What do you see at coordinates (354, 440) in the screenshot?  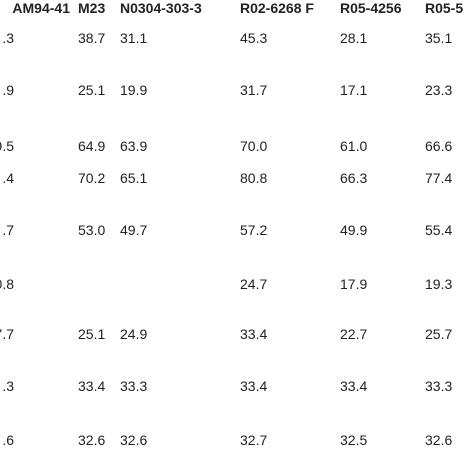 I see `table-cell: 32.5` at bounding box center [354, 440].